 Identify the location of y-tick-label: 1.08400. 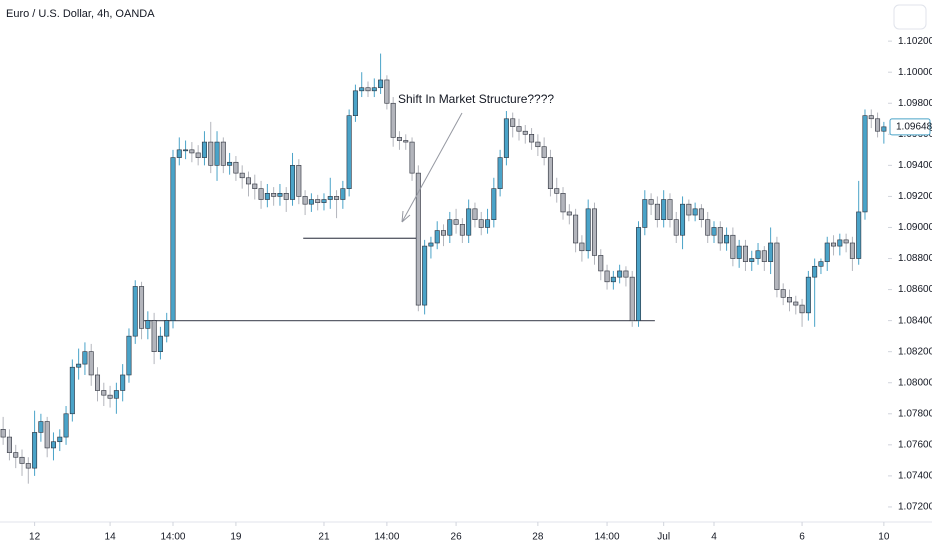
(915, 320).